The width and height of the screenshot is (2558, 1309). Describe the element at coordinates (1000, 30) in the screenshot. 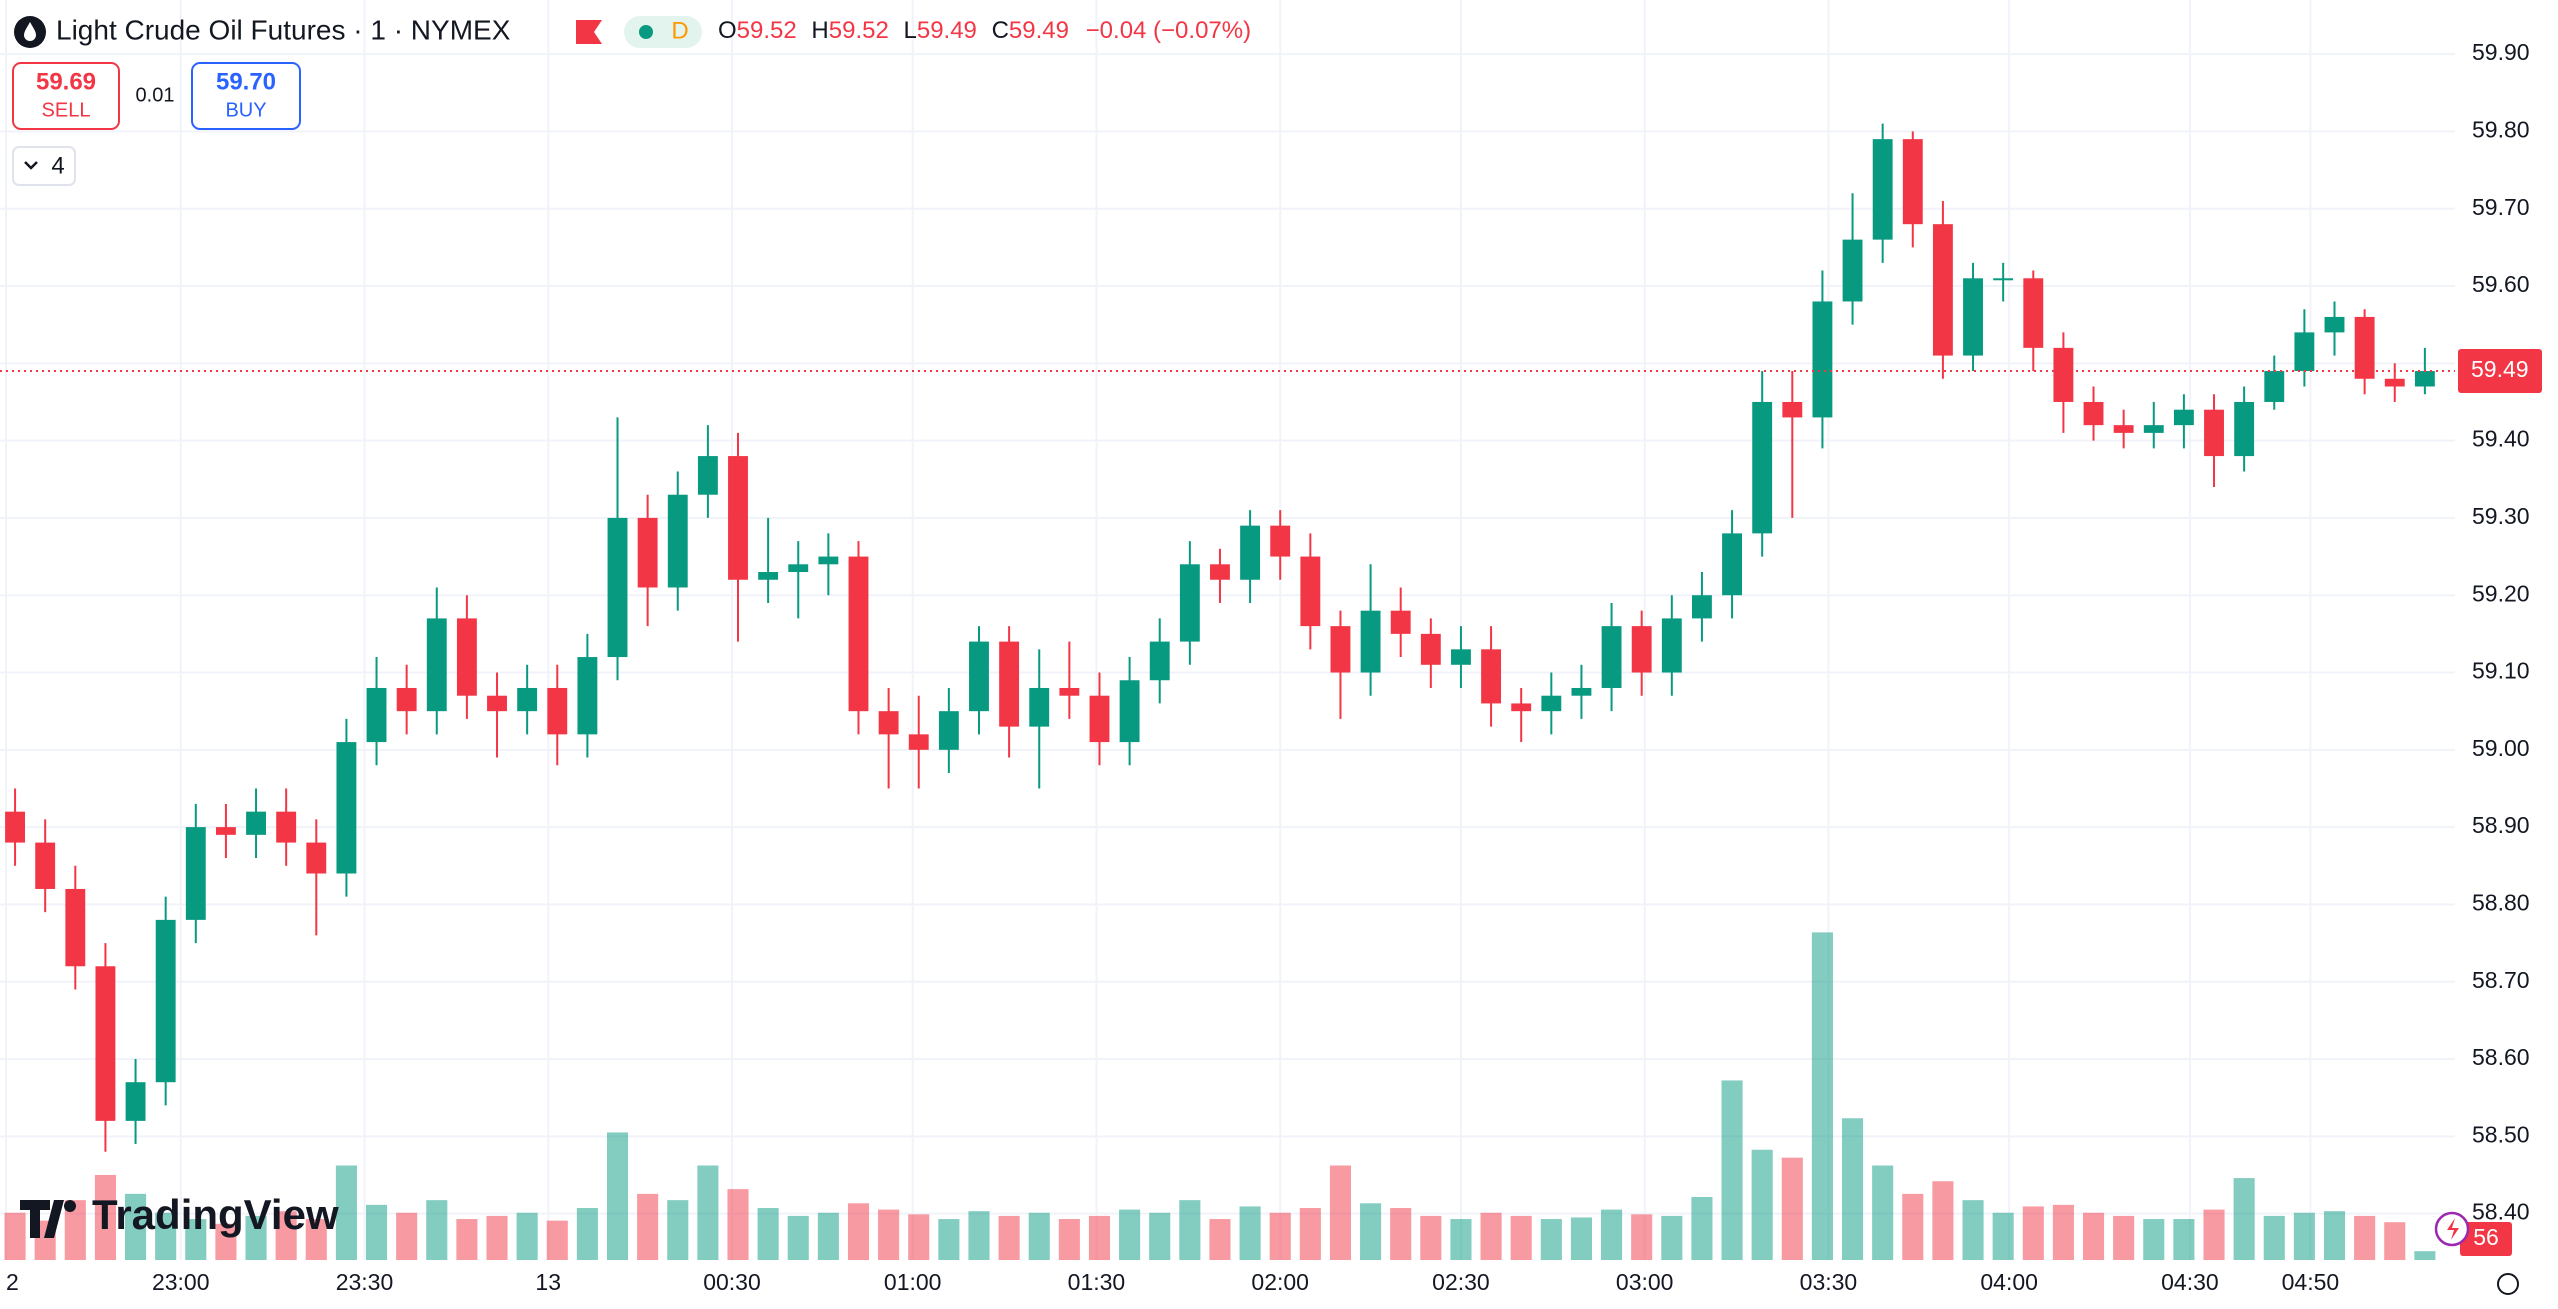

I see `c-key: C` at that location.